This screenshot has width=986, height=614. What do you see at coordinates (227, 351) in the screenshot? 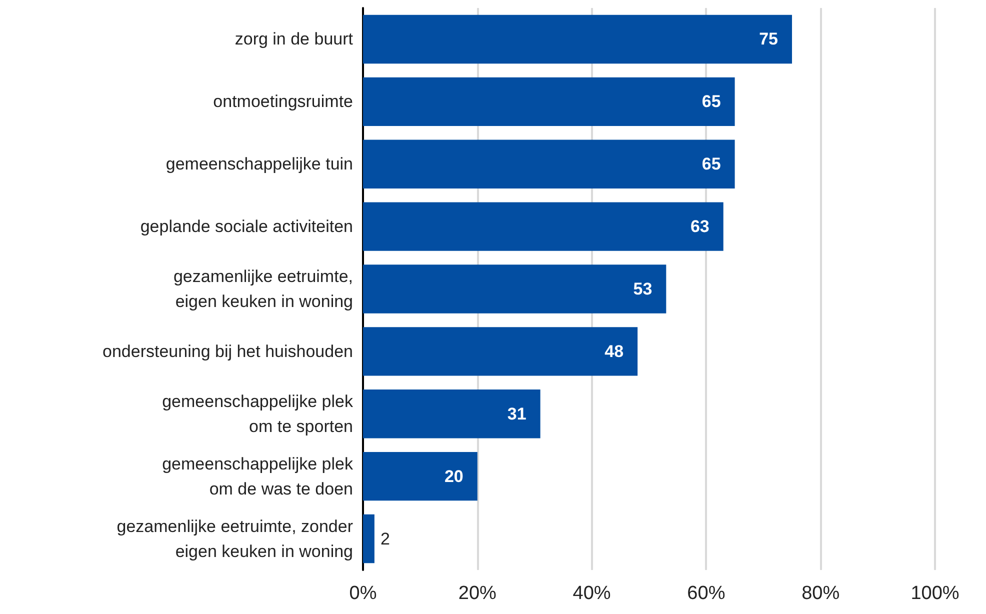
I see `y-tick-label: ondersteuning bij het huishouden` at bounding box center [227, 351].